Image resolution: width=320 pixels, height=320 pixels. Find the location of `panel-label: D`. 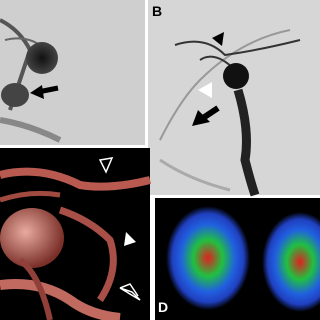

panel-label: D is located at coordinates (163, 307).